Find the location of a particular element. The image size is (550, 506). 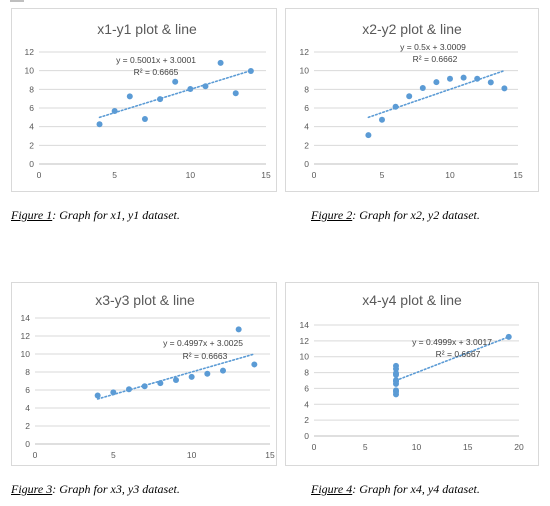

y-tick-label-2-6: 12 is located at coordinates (305, 52).